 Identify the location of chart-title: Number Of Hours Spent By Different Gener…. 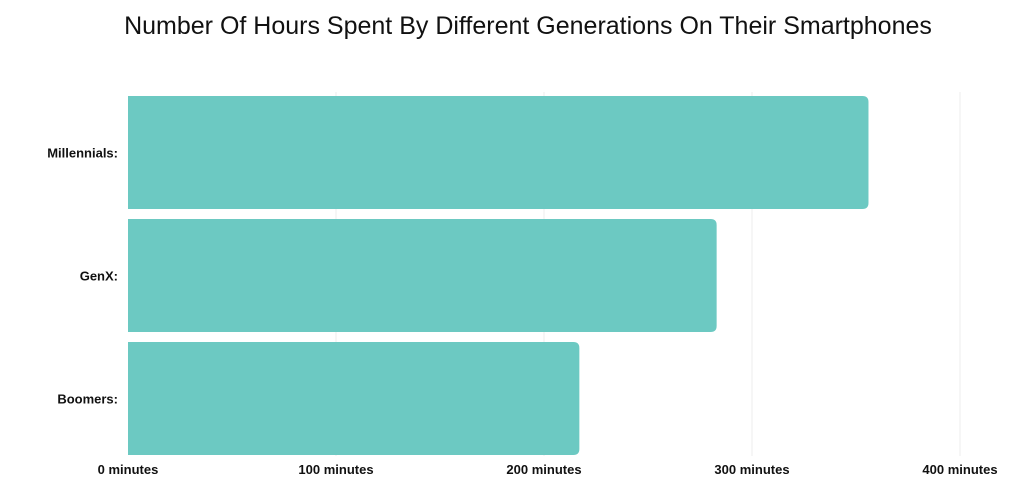
(528, 26).